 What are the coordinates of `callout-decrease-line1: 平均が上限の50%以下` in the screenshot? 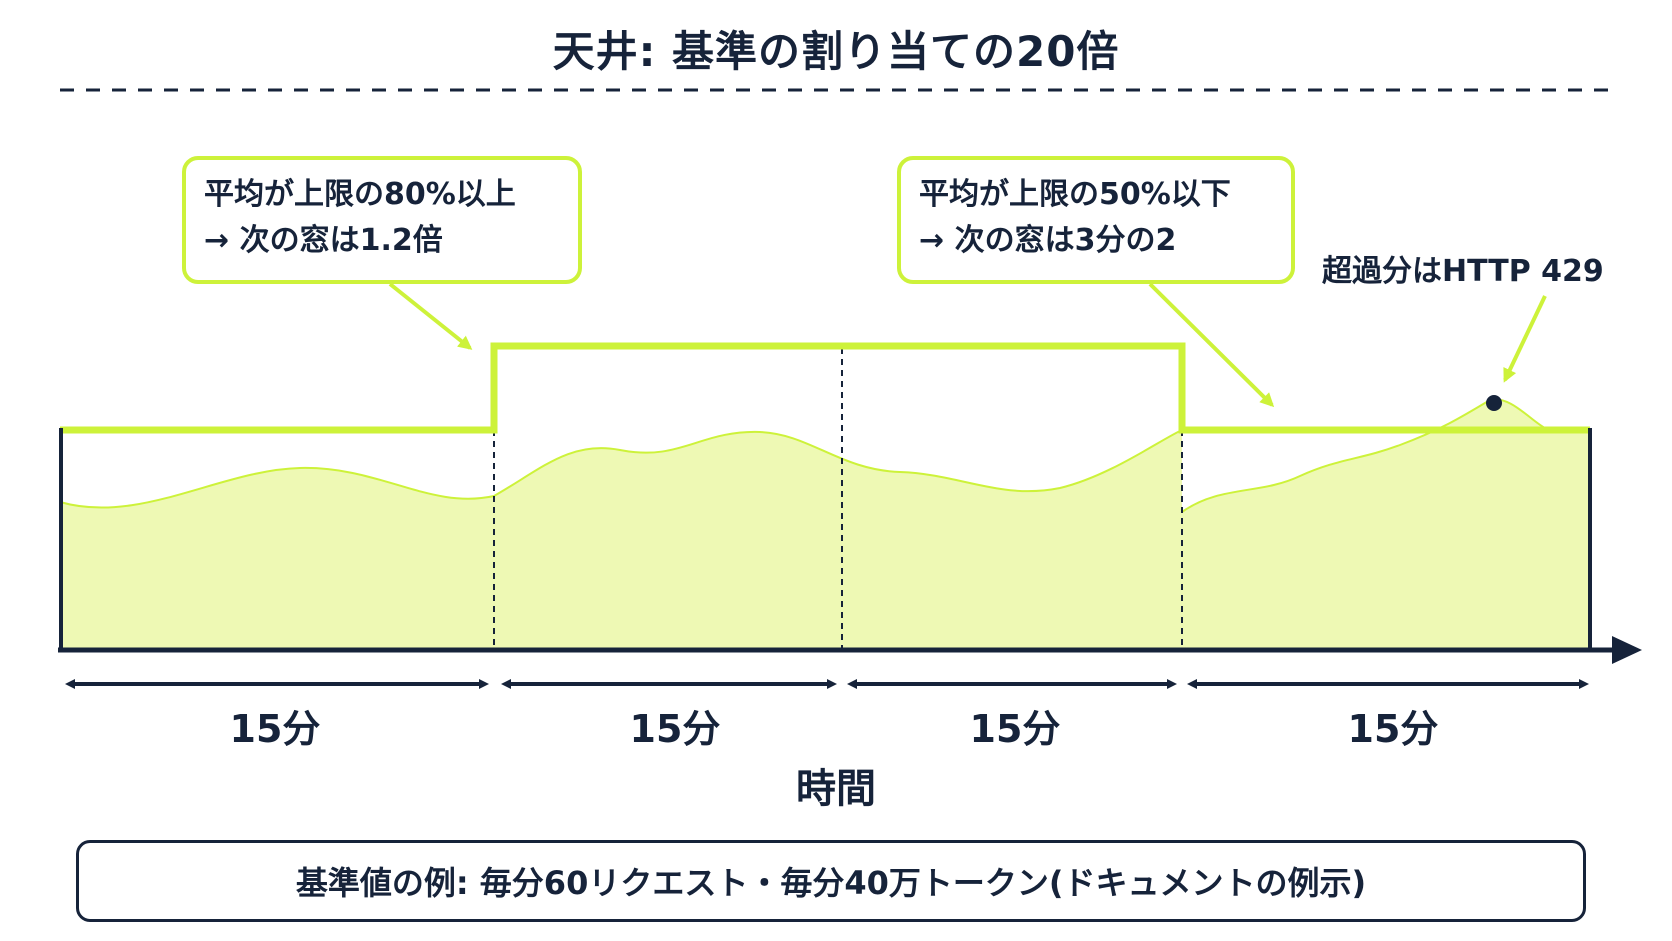 It's located at (1075, 194).